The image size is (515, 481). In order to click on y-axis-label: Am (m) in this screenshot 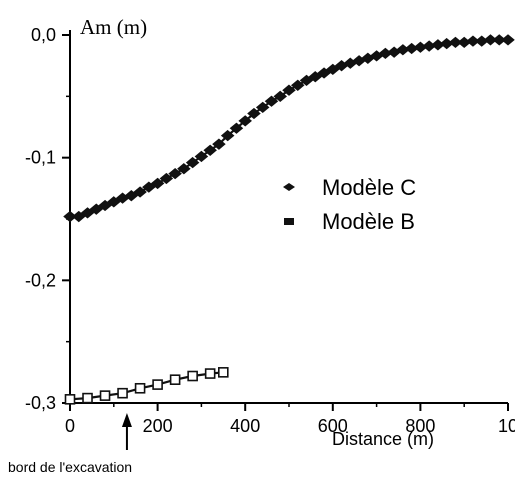, I will do `click(113, 27)`.